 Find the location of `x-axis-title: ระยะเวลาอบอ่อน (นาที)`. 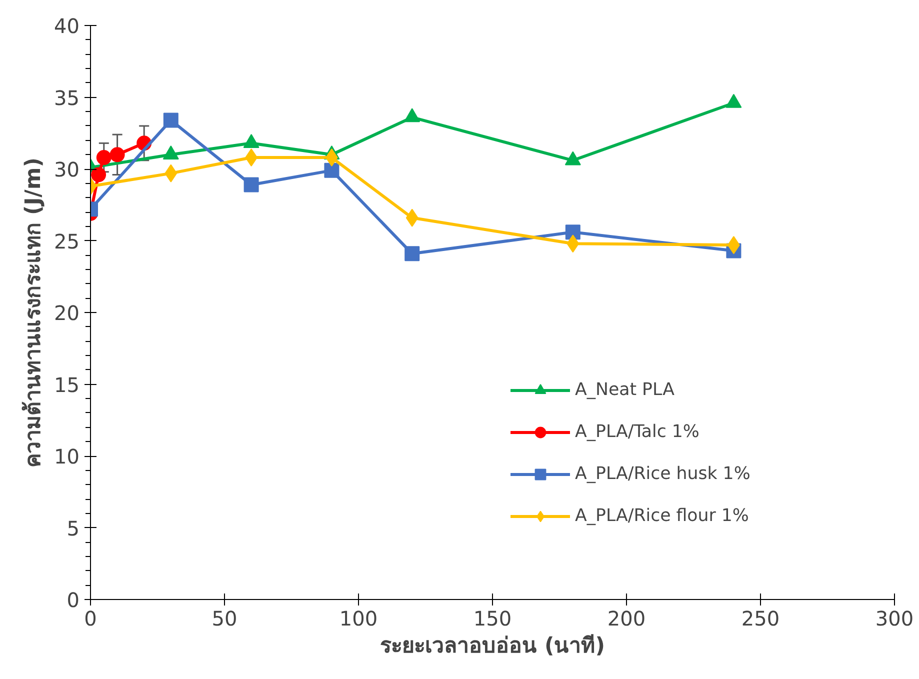

x-axis-title: ระยะเวลาอบอ่อน (นาที) is located at coordinates (492, 646).